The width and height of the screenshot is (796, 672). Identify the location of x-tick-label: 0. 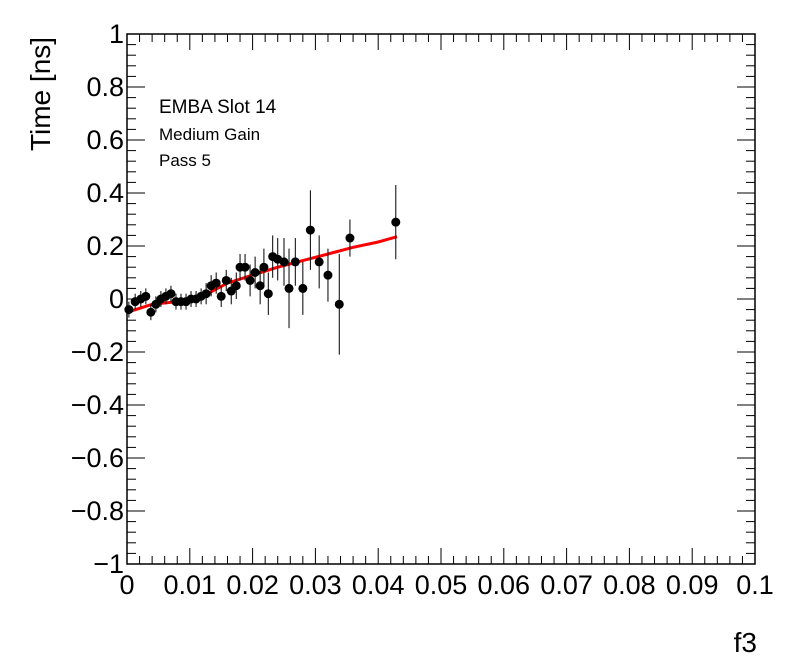
(126, 585).